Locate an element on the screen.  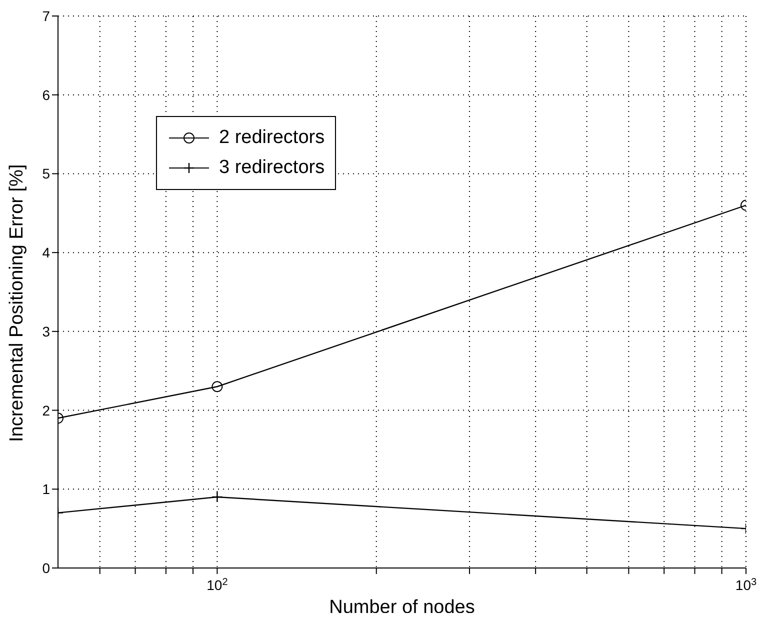
y-tick-label: 6 is located at coordinates (46, 94).